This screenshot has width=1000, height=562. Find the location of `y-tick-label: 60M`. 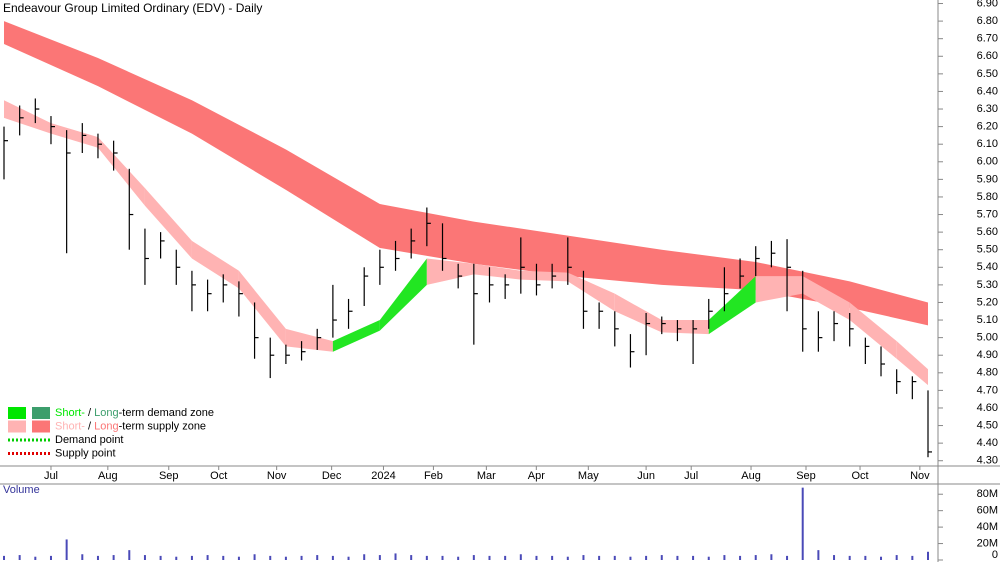

y-tick-label: 60M is located at coordinates (987, 511).